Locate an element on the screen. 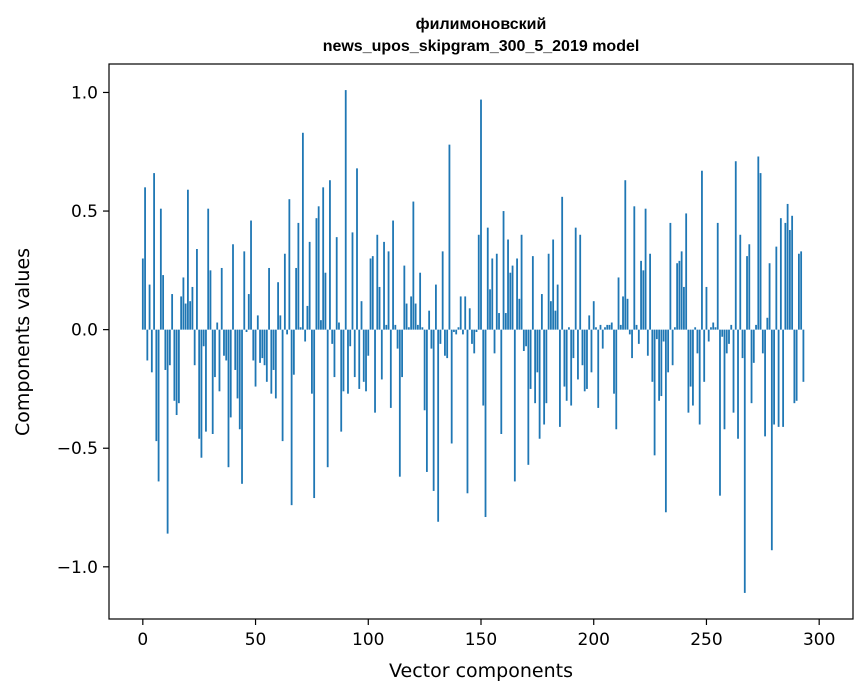 The image size is (867, 696). x-tick-label: 200 is located at coordinates (594, 640).